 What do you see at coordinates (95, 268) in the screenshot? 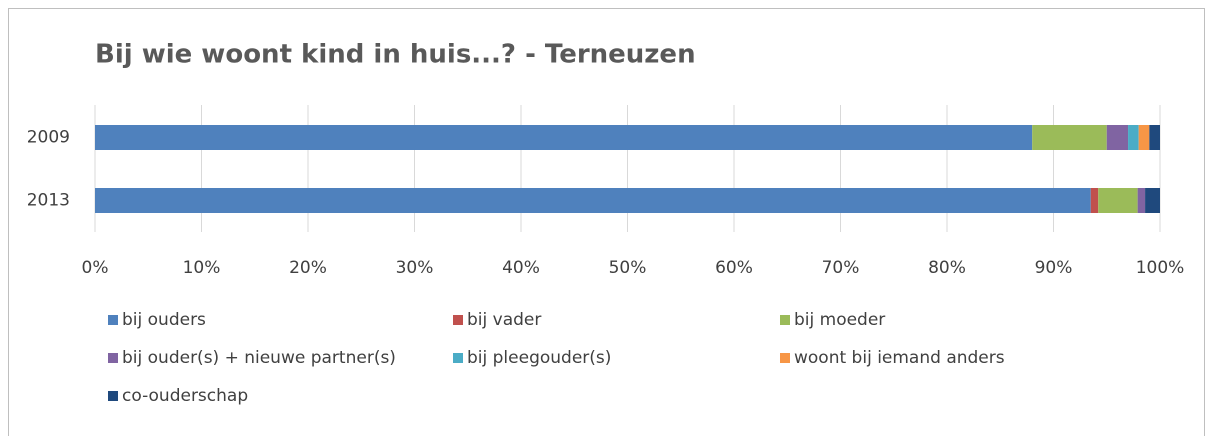
I see `x-tick-label: 0%` at bounding box center [95, 268].